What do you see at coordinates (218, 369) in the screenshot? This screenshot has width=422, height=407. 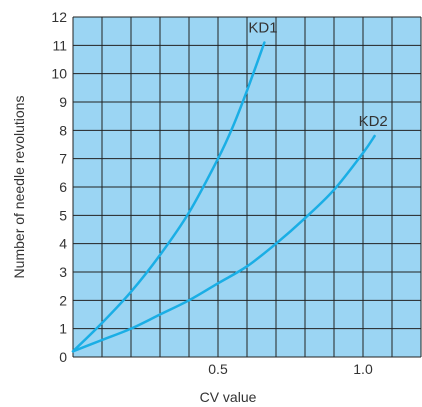 I see `x-tick-label: 0.5` at bounding box center [218, 369].